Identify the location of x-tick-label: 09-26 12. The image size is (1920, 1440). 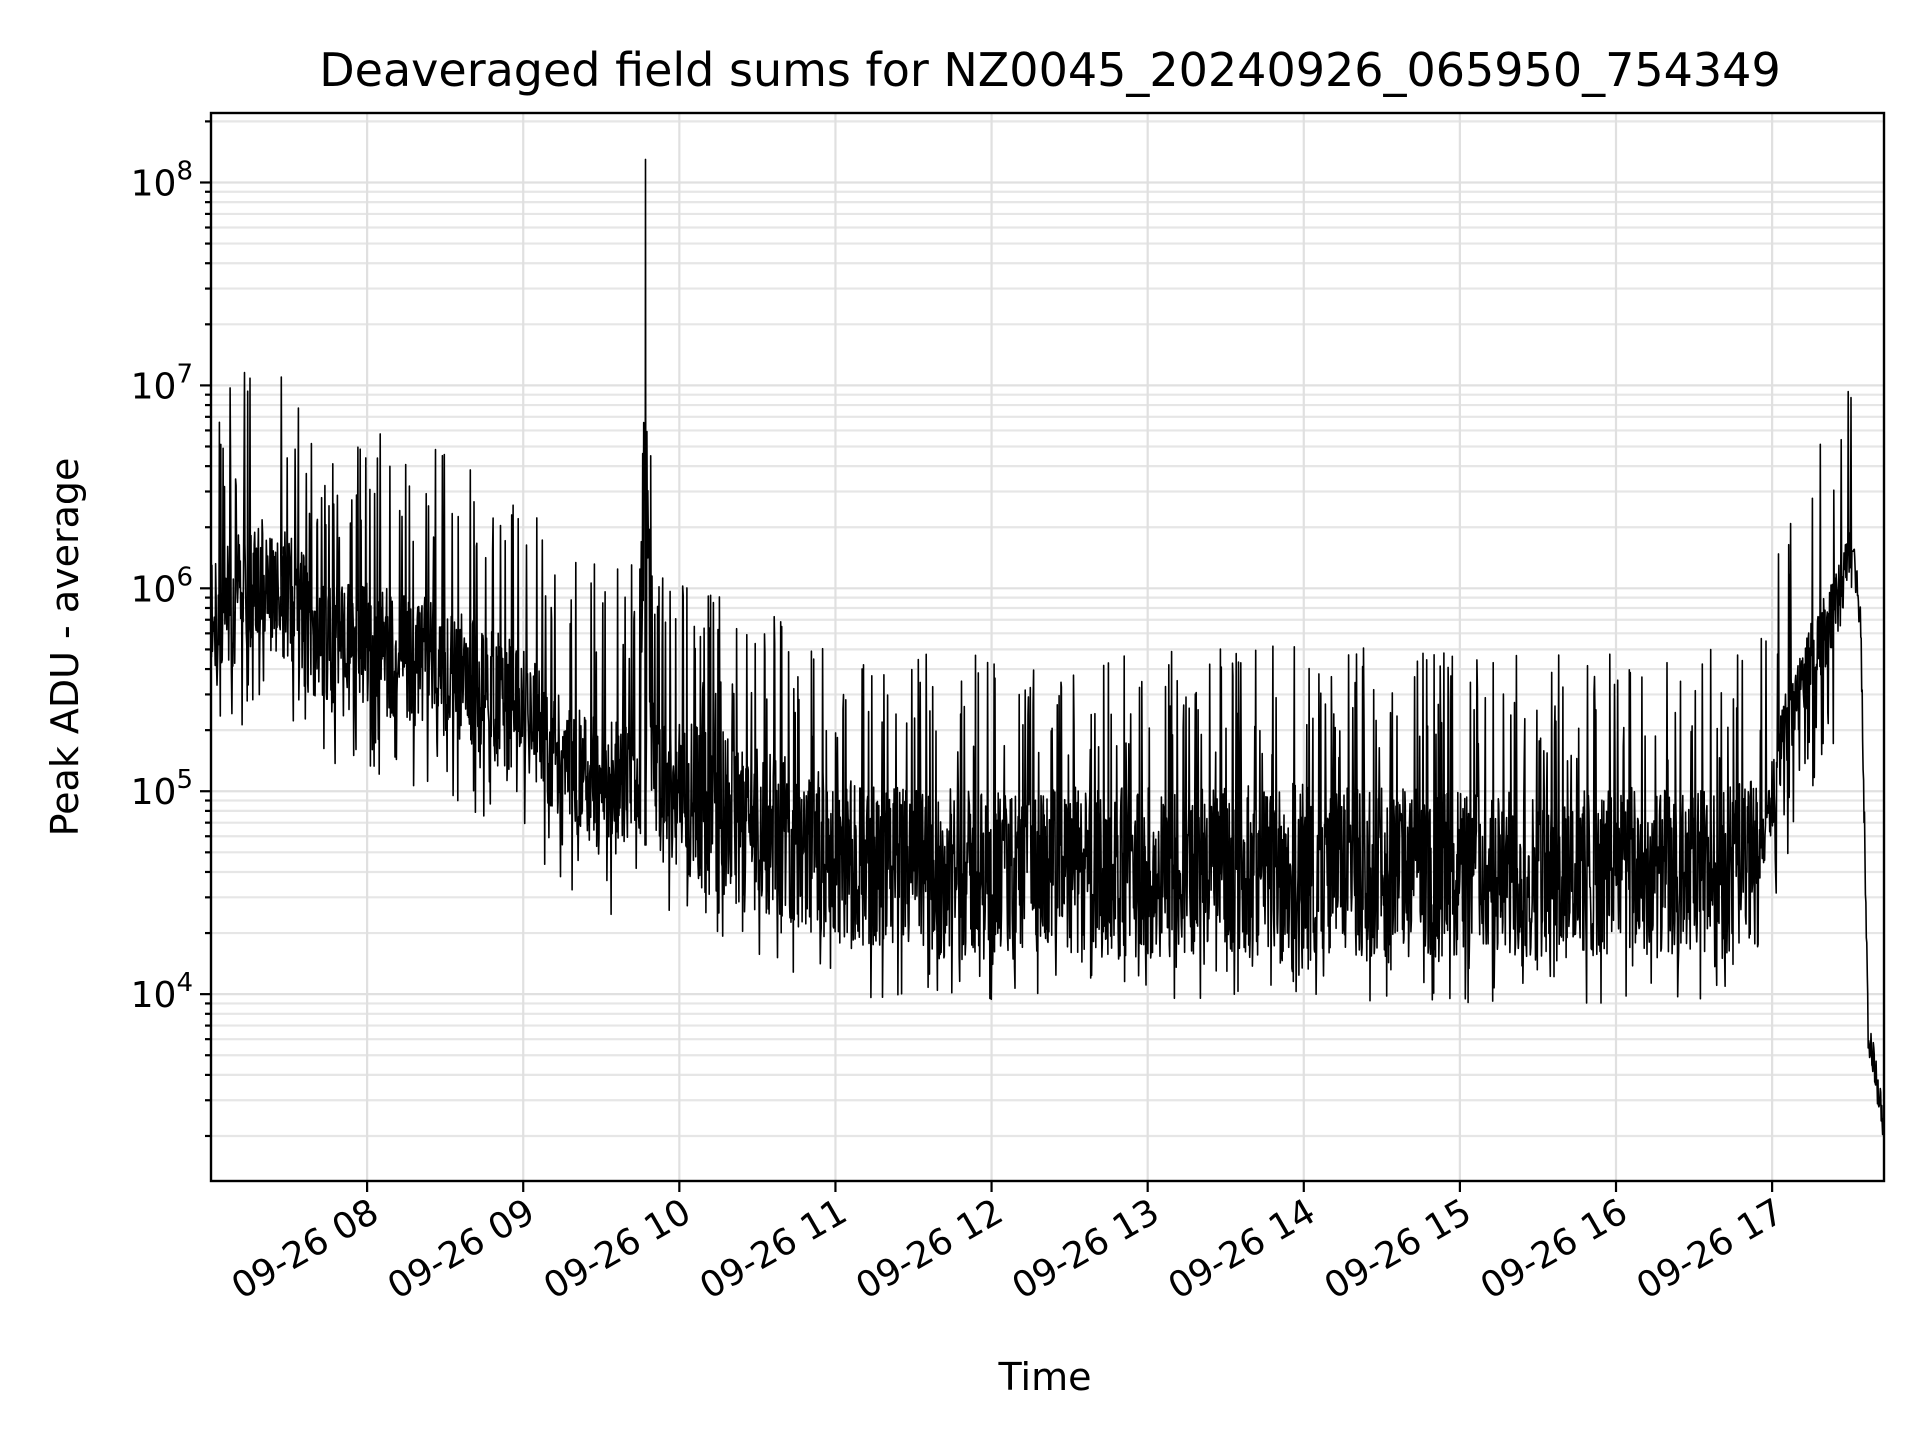
(929, 1249).